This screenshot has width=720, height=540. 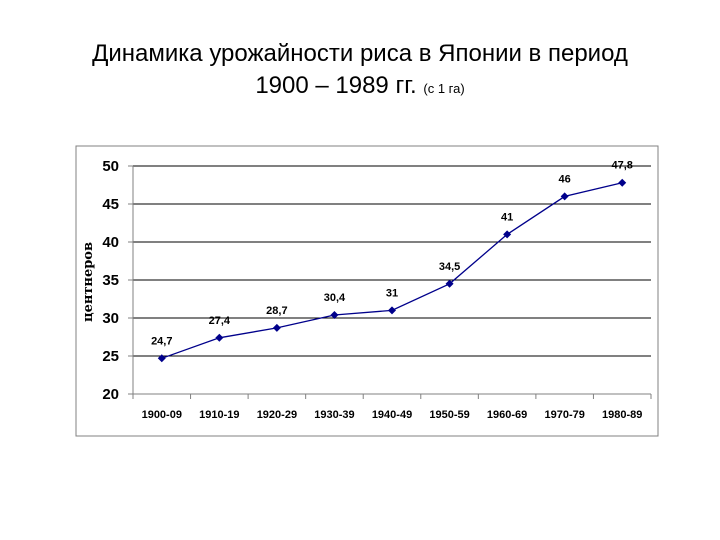 What do you see at coordinates (110, 394) in the screenshot?
I see `y-tick-label-20: 20` at bounding box center [110, 394].